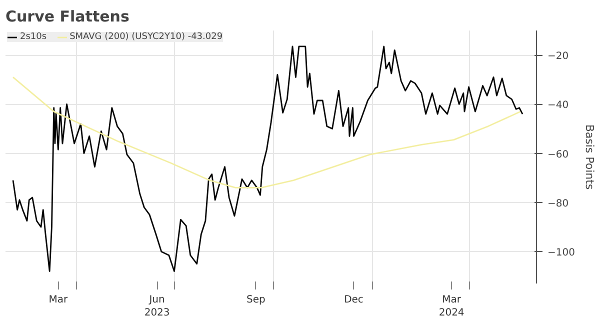 Image resolution: width=598 pixels, height=321 pixels. I want to click on x-tick-label: Mar, so click(58, 300).